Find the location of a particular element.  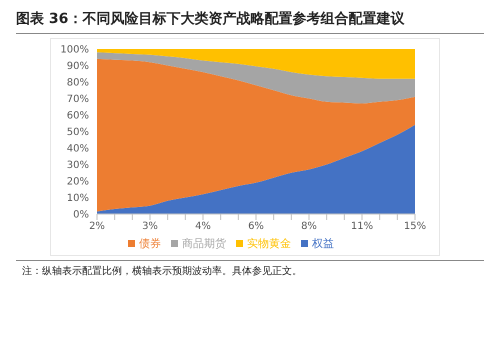

y-tick-label: 90% is located at coordinates (77, 66).